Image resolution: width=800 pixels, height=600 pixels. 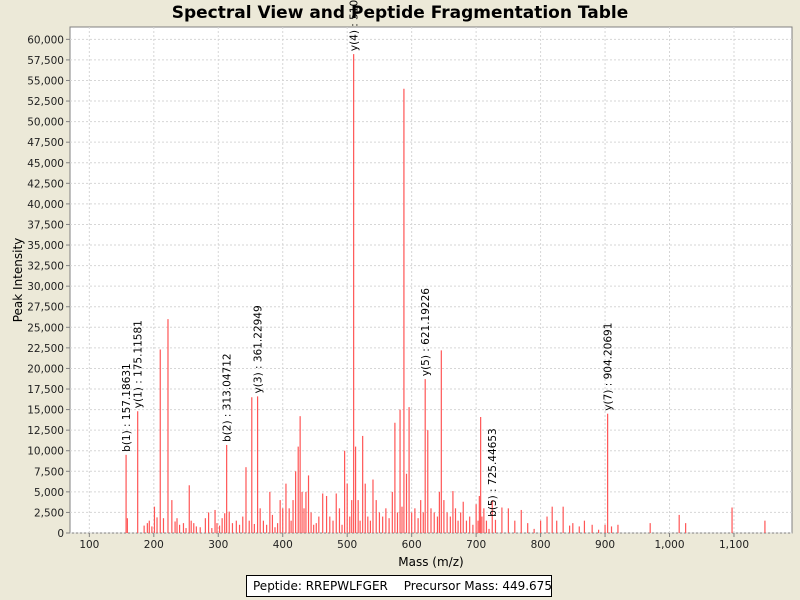 I want to click on y-tick-label: 50,000, so click(x=45, y=123).